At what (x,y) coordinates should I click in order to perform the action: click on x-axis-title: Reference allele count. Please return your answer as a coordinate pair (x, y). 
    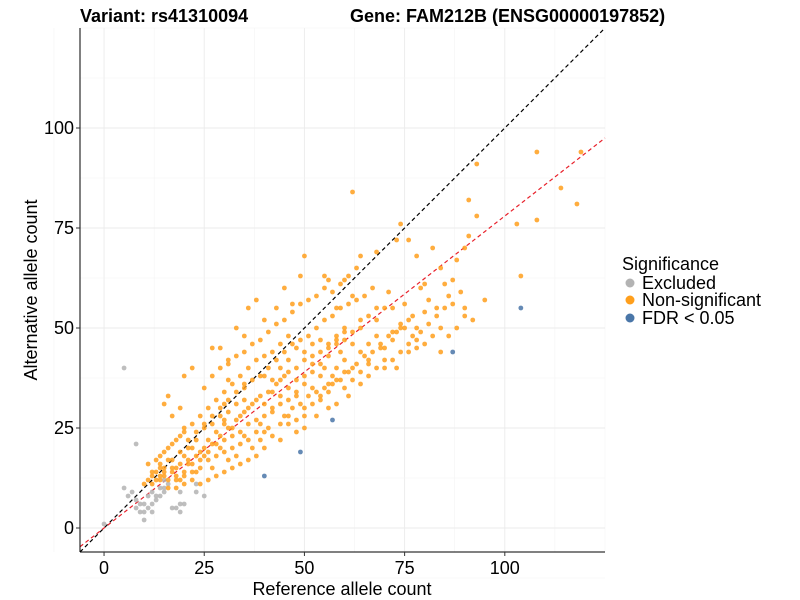
    Looking at the image, I should click on (341, 589).